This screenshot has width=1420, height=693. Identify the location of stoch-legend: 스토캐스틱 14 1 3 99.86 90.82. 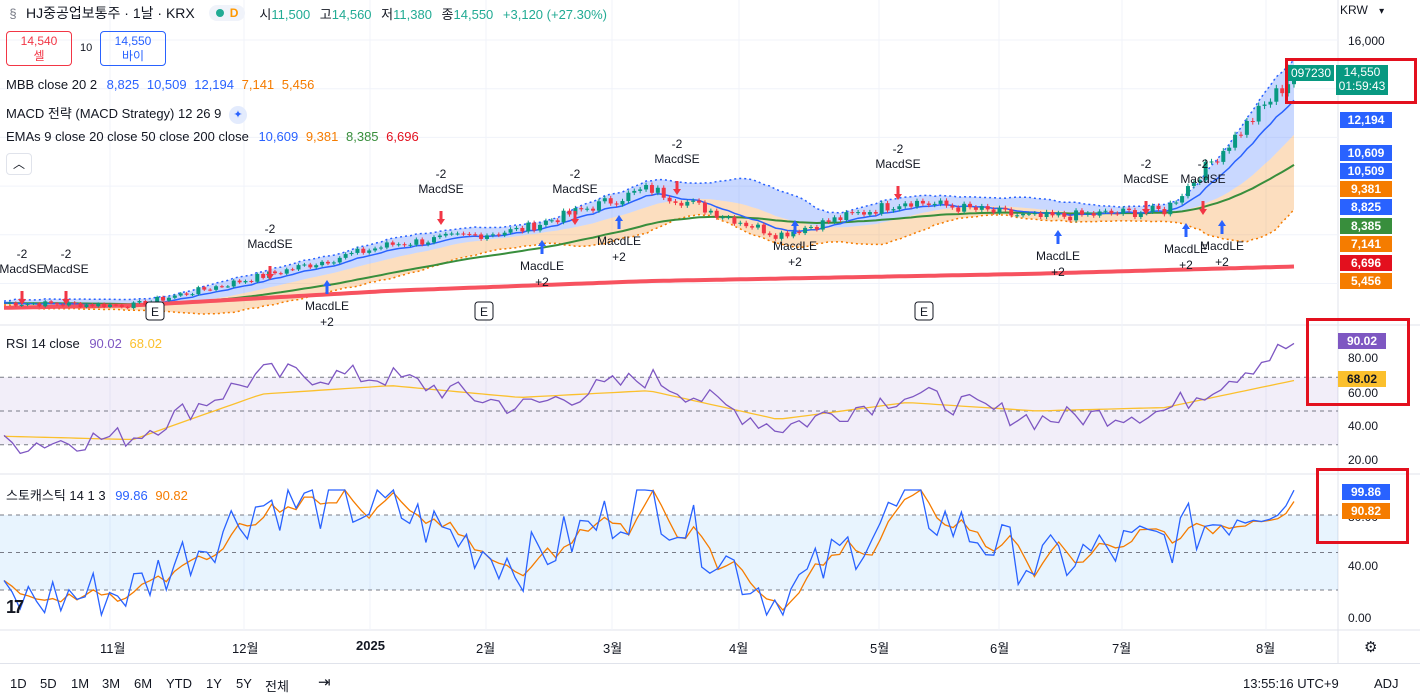
(97, 494).